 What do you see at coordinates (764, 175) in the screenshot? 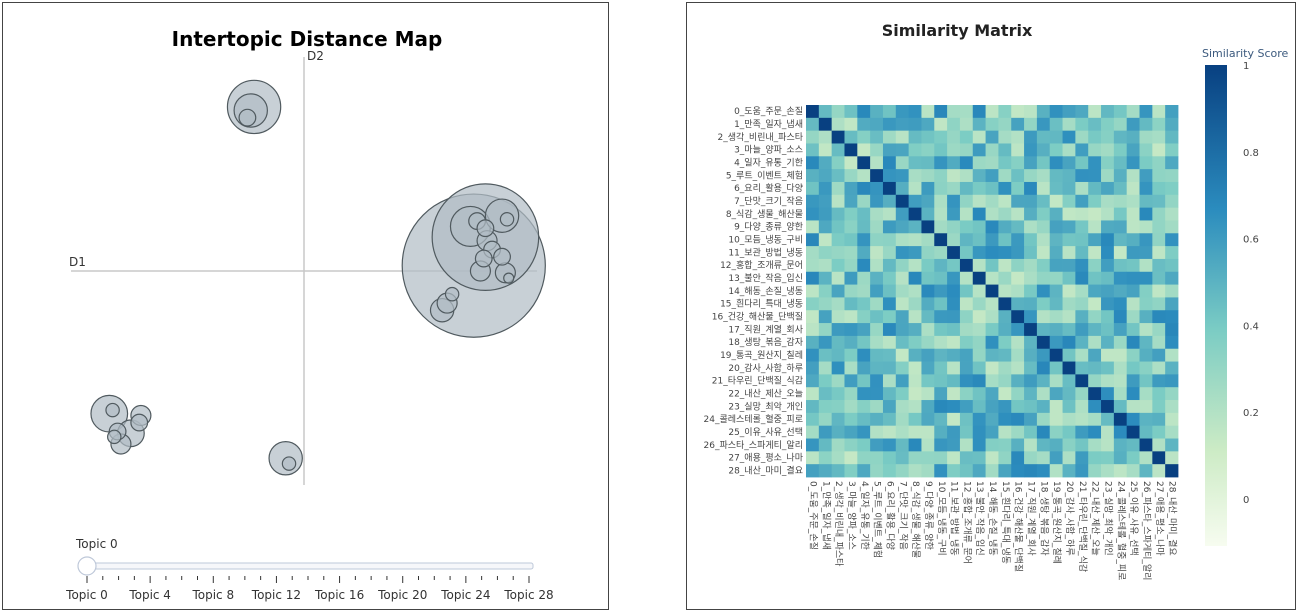
I see `heatmap-row-label: 5_루트_이벤트_체험` at bounding box center [764, 175].